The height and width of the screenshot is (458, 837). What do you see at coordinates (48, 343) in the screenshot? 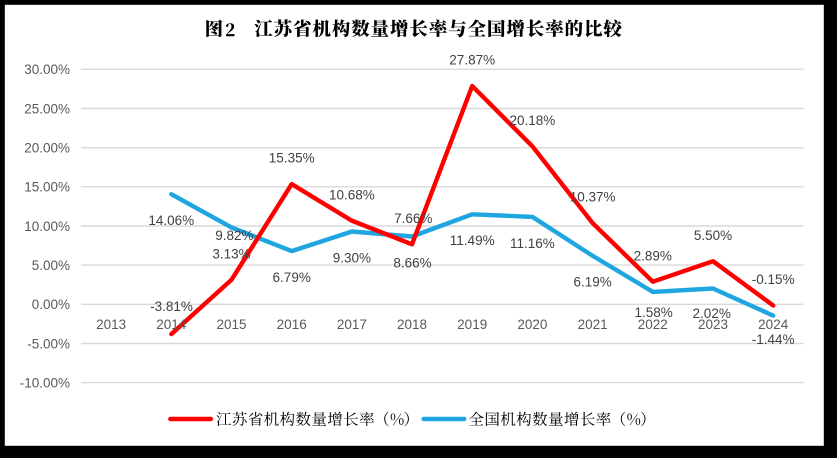
I see `svg-text: -5.00%` at bounding box center [48, 343].